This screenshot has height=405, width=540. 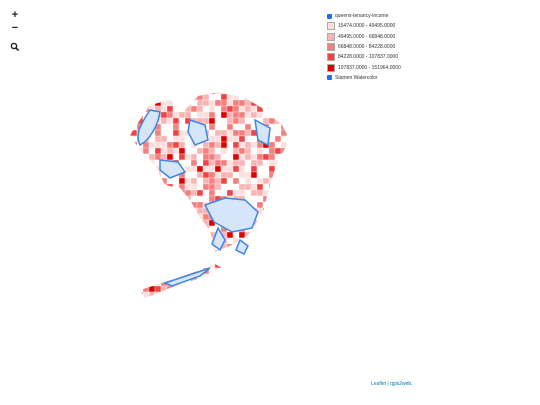 What do you see at coordinates (392, 384) in the screenshot?
I see `attribution: Leaflet | qgis2web,` at bounding box center [392, 384].